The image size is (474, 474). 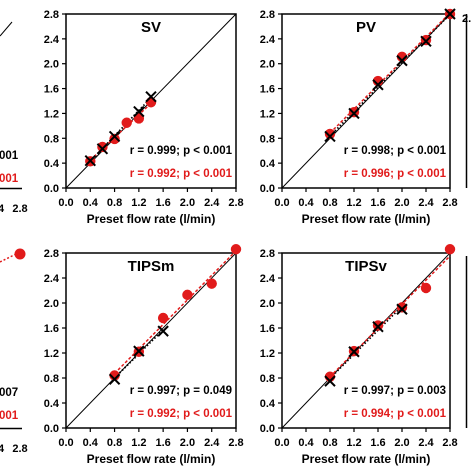 I want to click on fit-line-red, so click(x=390, y=73).